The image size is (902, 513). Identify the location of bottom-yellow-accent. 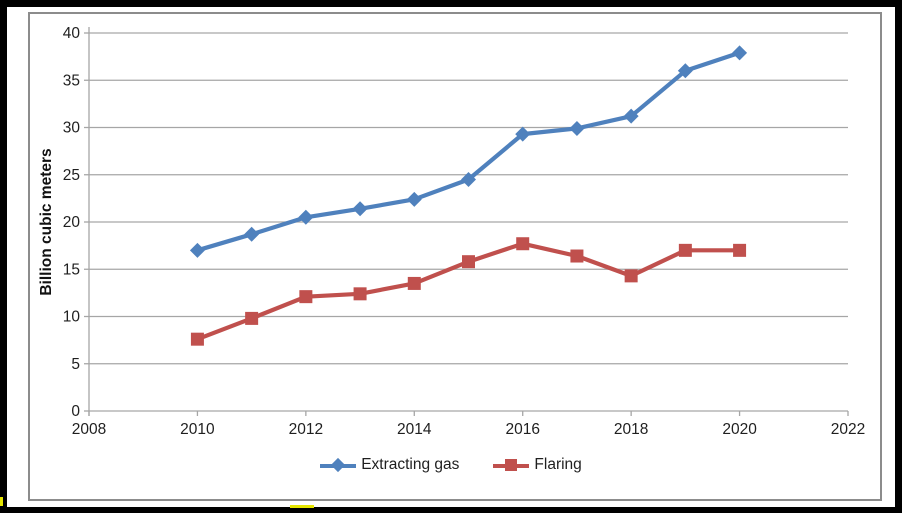
(302, 506).